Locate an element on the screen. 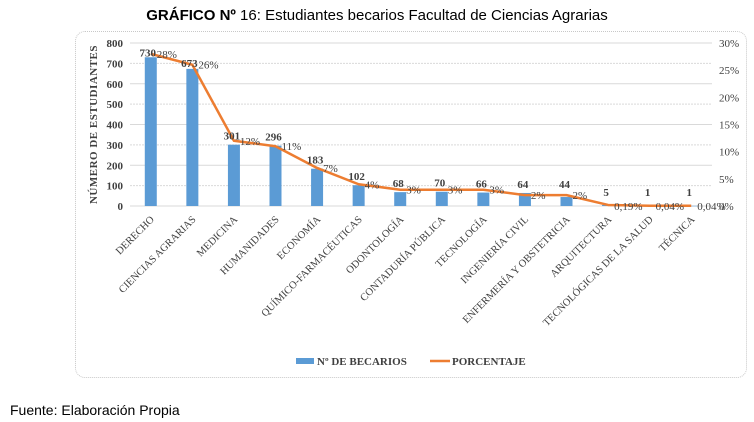  y2-tick-label: 20% is located at coordinates (729, 98).